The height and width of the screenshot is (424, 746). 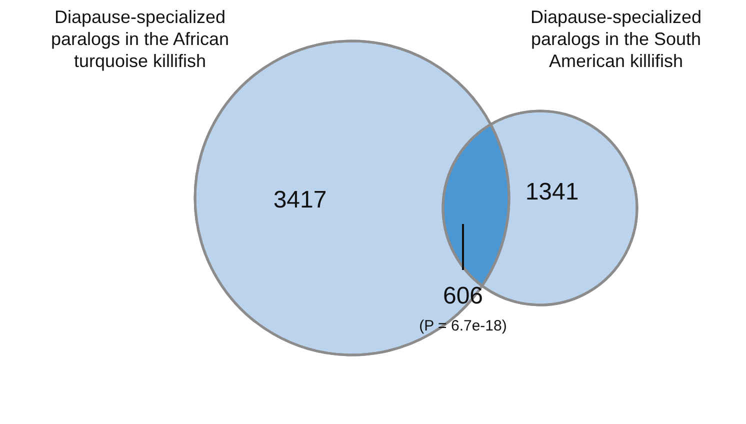 I want to click on data-label: 606, so click(x=463, y=296).